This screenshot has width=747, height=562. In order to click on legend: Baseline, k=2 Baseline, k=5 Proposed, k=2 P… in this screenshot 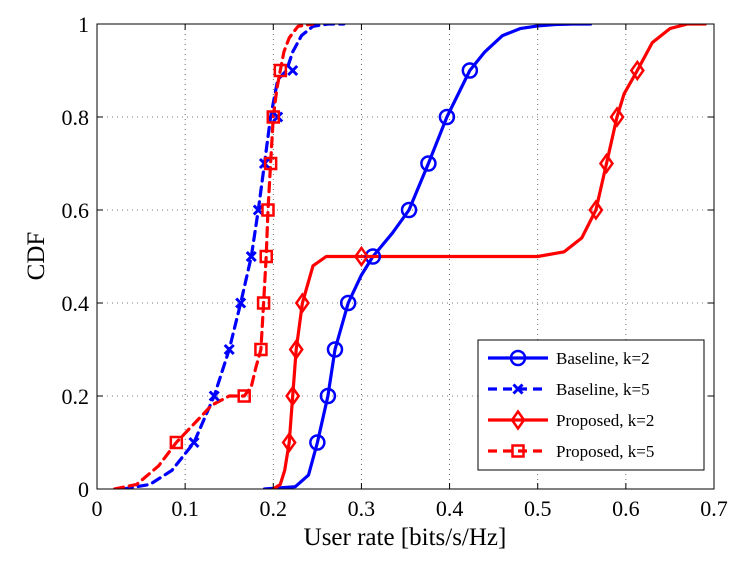, I will do `click(591, 405)`.